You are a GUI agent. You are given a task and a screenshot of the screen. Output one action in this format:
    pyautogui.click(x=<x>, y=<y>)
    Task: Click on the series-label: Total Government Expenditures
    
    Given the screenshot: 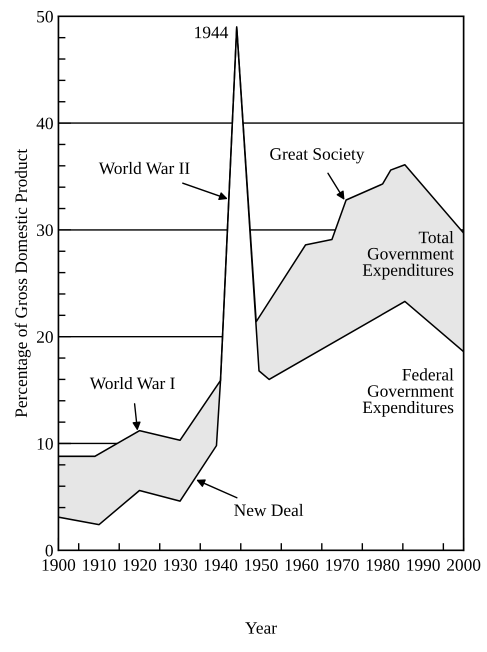 What is the action you would take?
    pyautogui.click(x=408, y=255)
    